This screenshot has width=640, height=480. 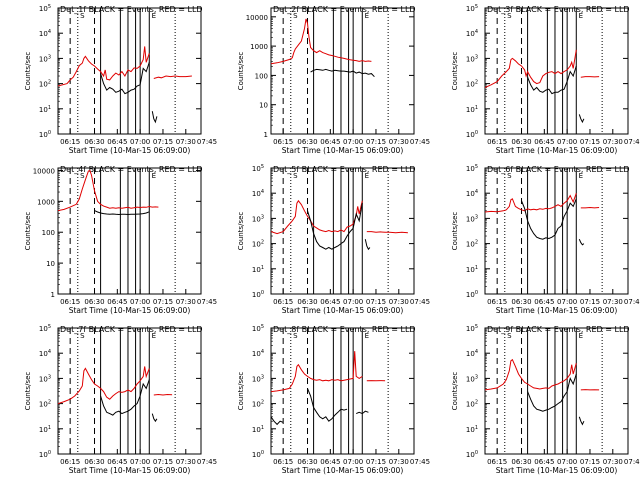 I want to click on panel-title: Det_8f BLACK = Events, RED = LLD, so click(x=344, y=329).